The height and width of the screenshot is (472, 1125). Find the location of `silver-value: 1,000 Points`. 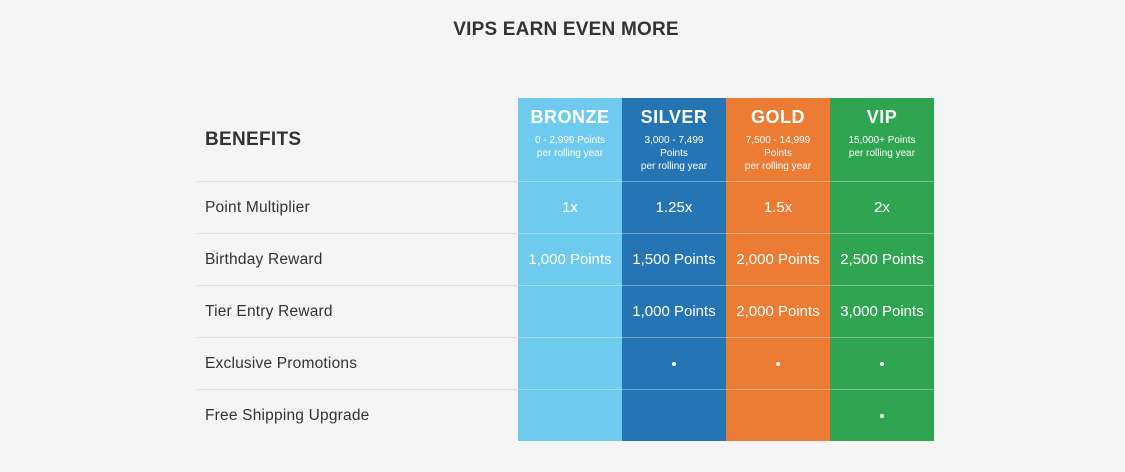

silver-value: 1,000 Points is located at coordinates (674, 311).